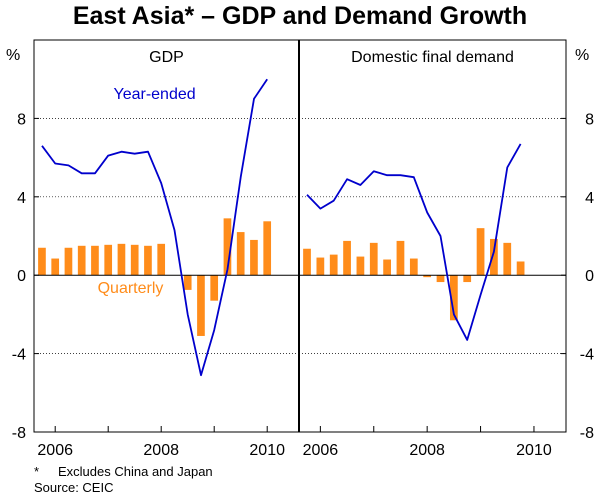 This screenshot has height=504, width=600. I want to click on annotation-year-ended: Year-ended, so click(155, 94).